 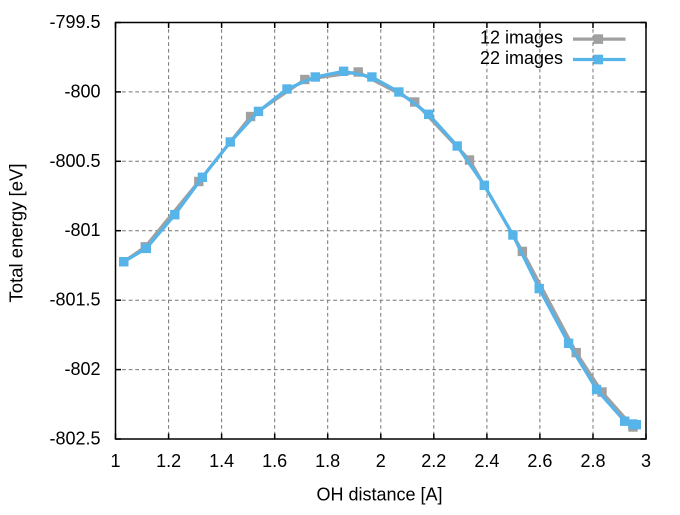 What do you see at coordinates (74, 161) in the screenshot?
I see `svg-text: -800.5` at bounding box center [74, 161].